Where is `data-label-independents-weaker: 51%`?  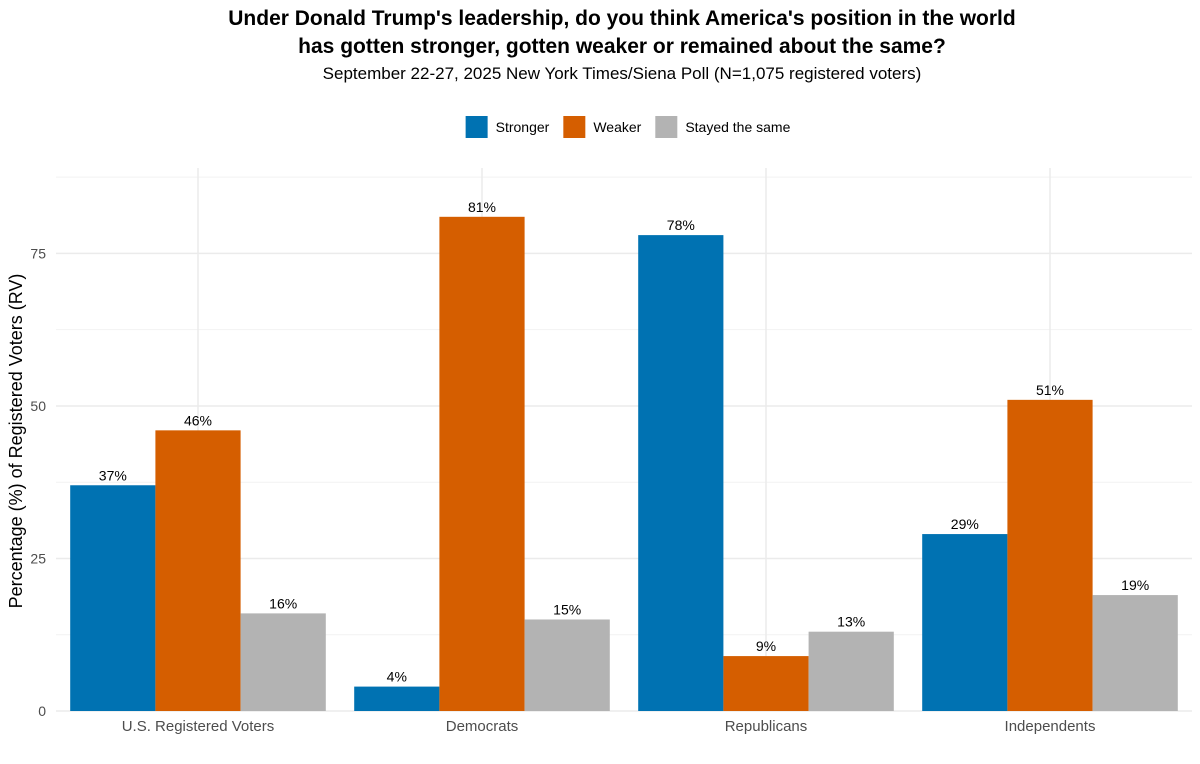
data-label-independents-weaker: 51% is located at coordinates (1050, 390).